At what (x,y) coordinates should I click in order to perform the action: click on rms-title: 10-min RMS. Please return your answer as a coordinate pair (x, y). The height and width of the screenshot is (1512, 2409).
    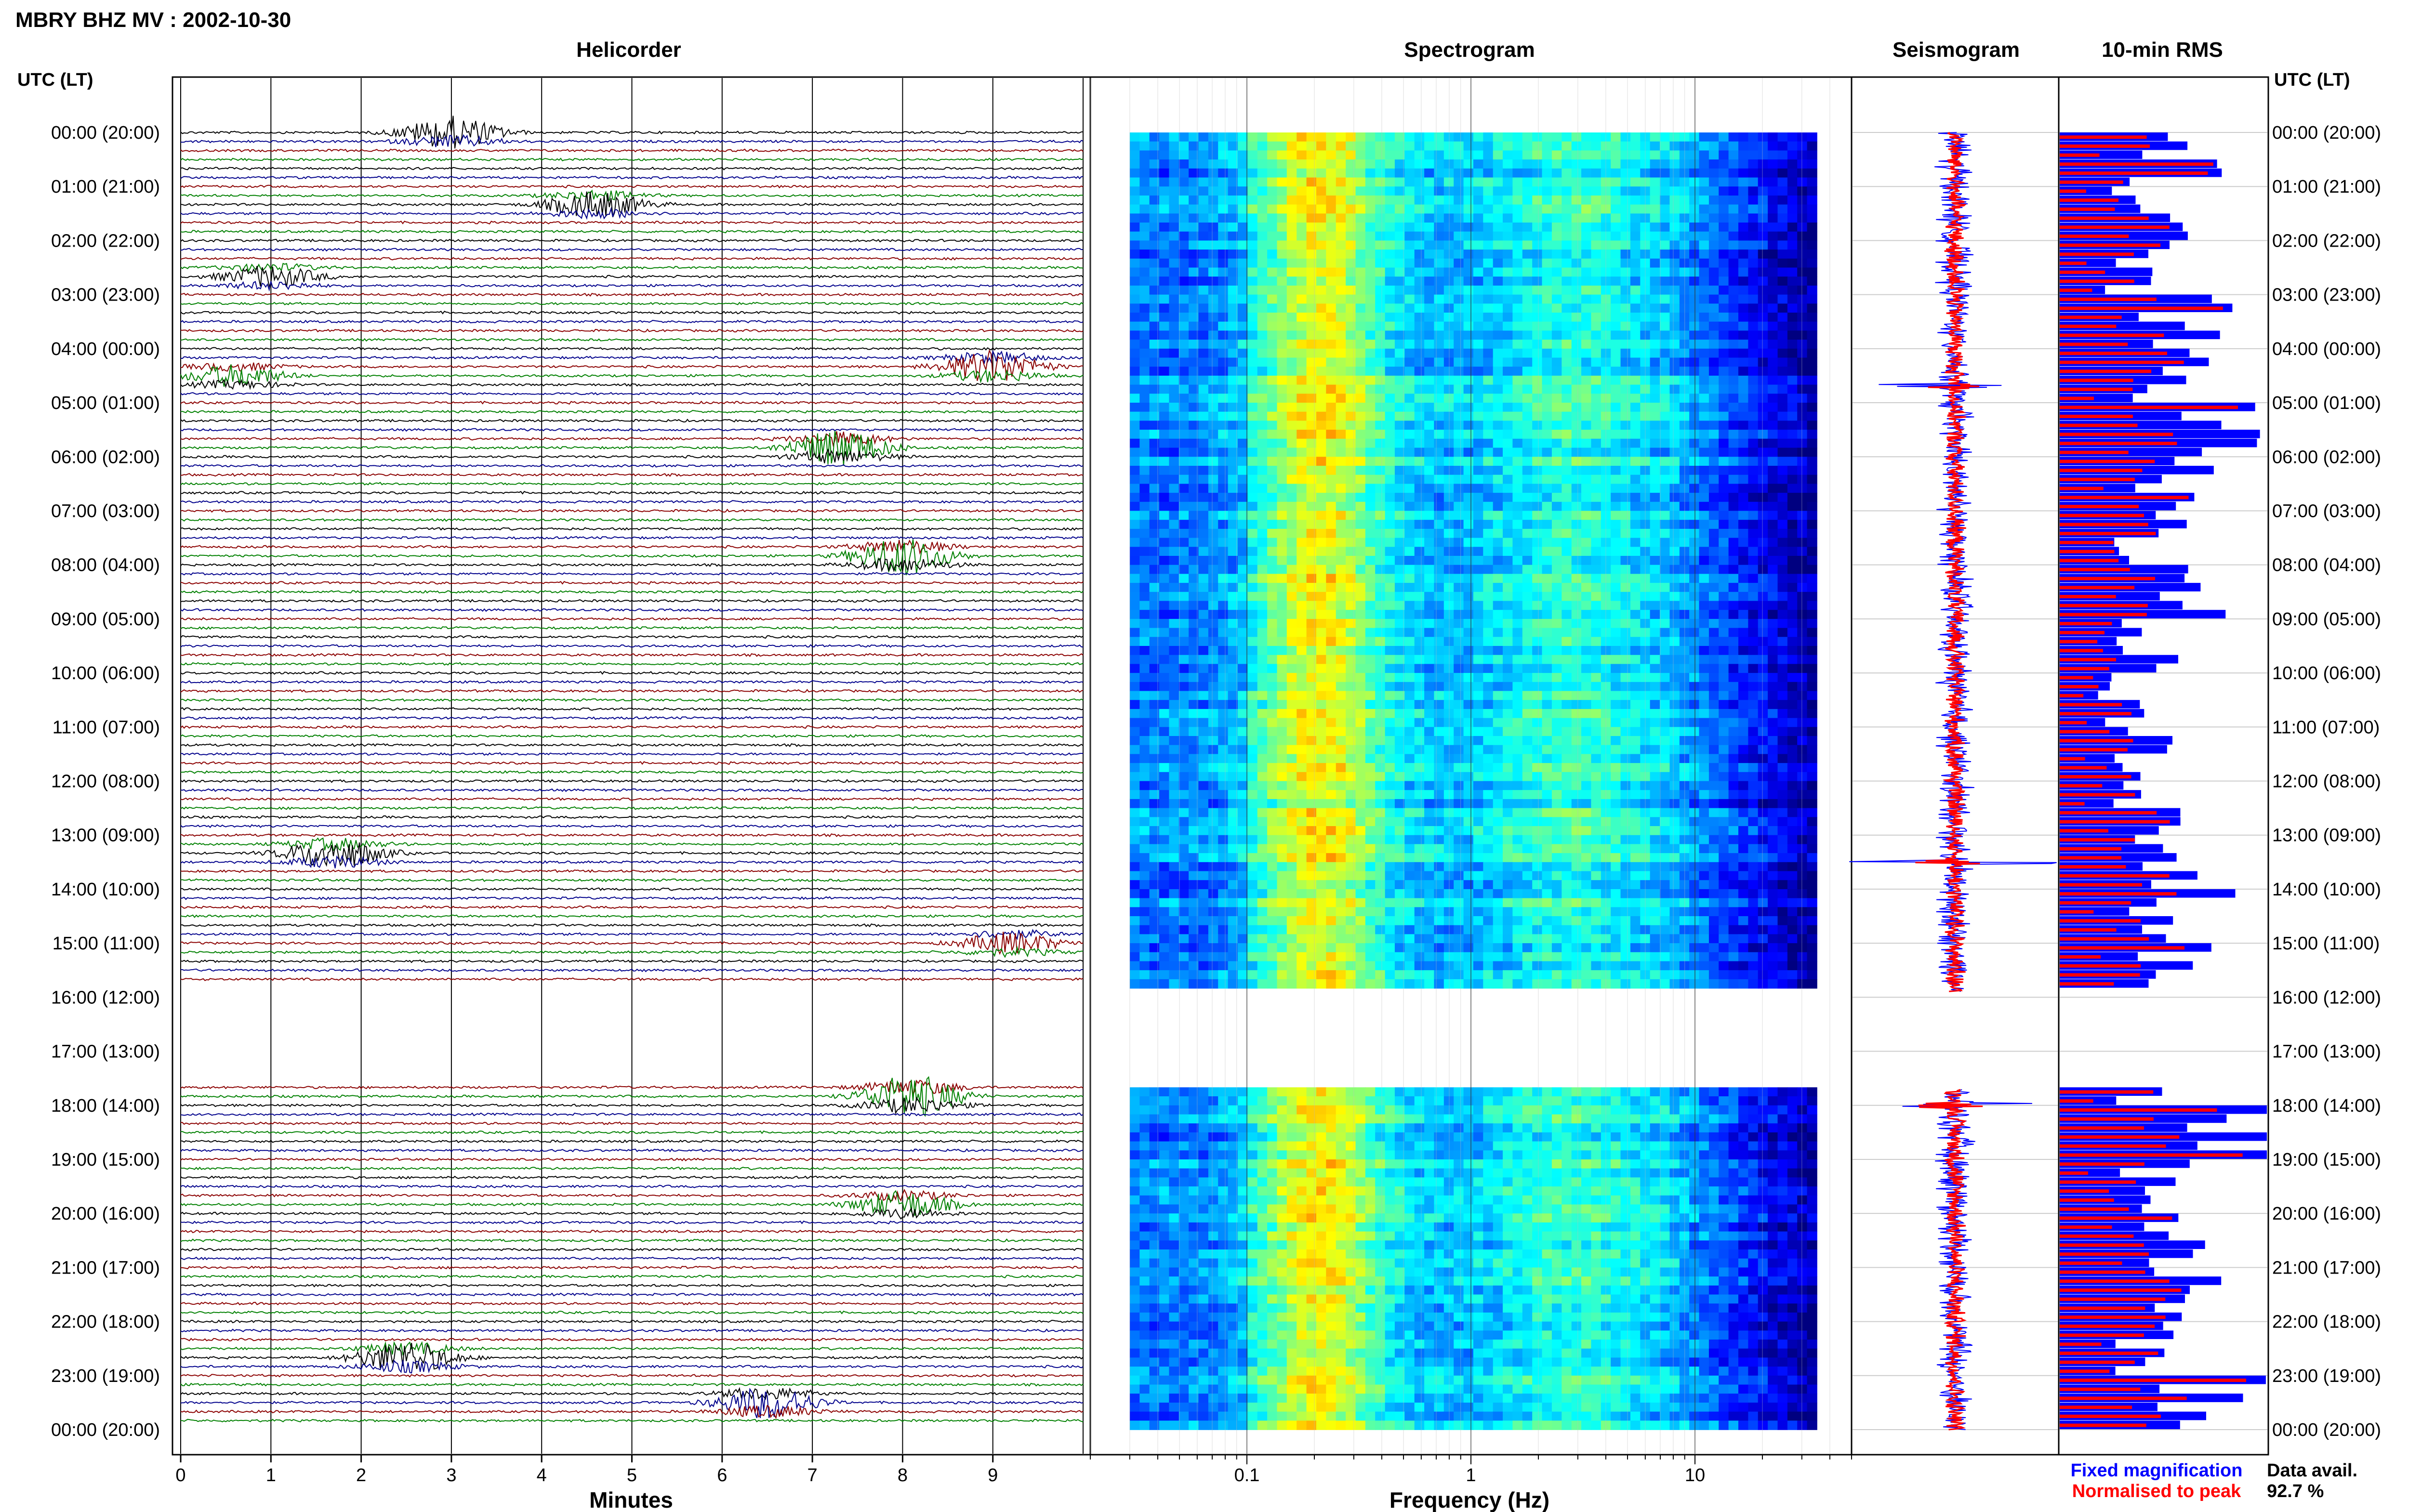
    Looking at the image, I should click on (2162, 50).